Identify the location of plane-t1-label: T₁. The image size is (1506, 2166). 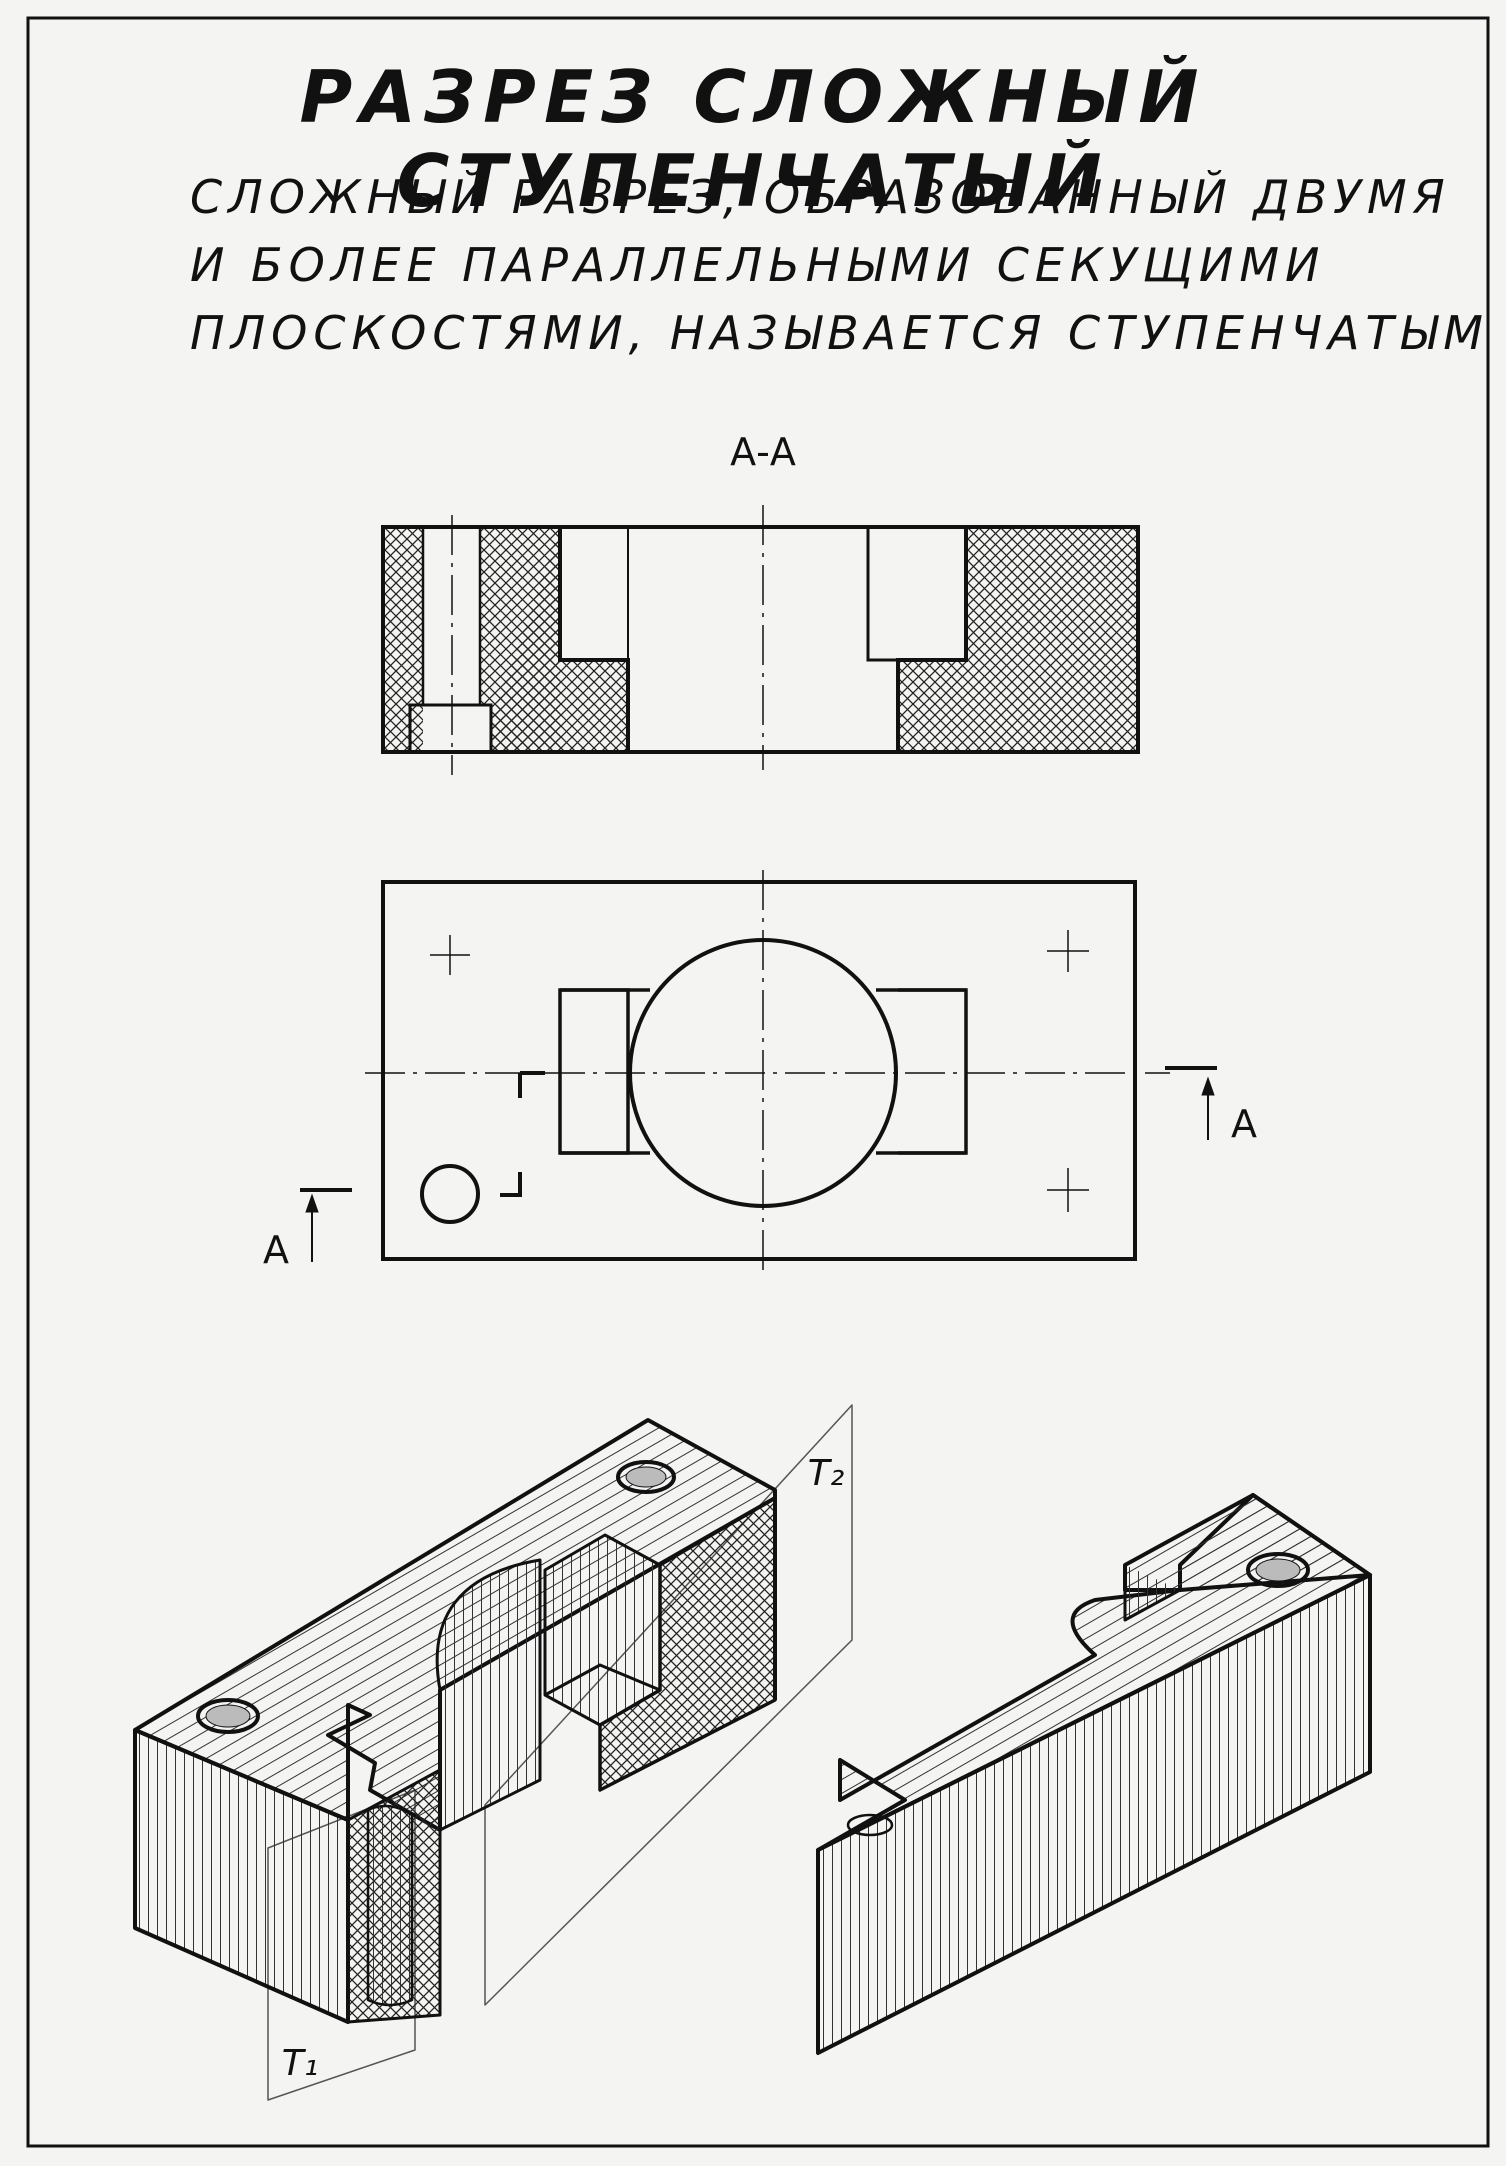
(300, 2063).